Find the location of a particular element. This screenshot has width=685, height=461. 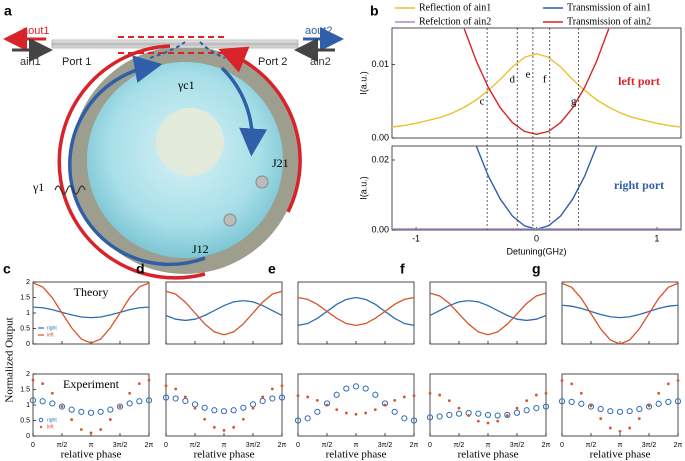

label: aout1 is located at coordinates (36, 31).